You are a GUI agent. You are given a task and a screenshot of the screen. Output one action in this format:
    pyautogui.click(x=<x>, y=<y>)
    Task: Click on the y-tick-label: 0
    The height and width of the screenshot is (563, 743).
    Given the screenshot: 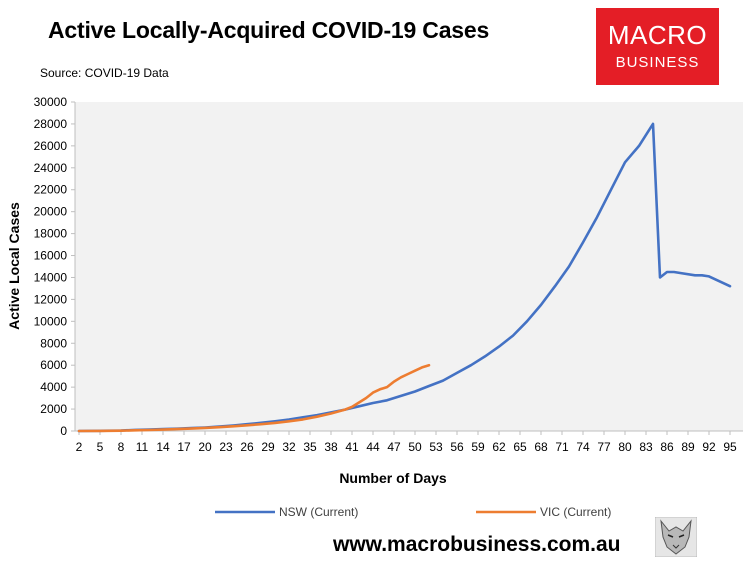 What is the action you would take?
    pyautogui.click(x=63, y=431)
    